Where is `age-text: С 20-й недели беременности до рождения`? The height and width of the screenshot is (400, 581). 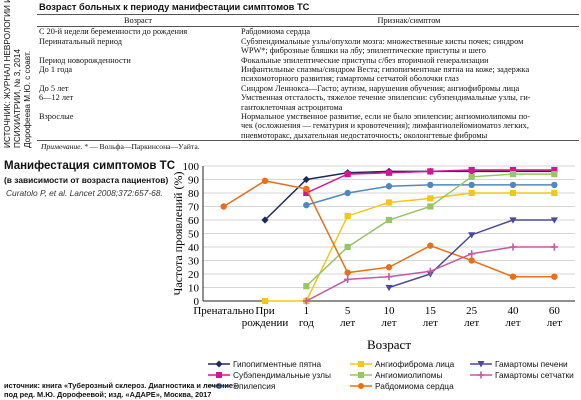 age-text: С 20-й недели беременности до рождения is located at coordinates (113, 32).